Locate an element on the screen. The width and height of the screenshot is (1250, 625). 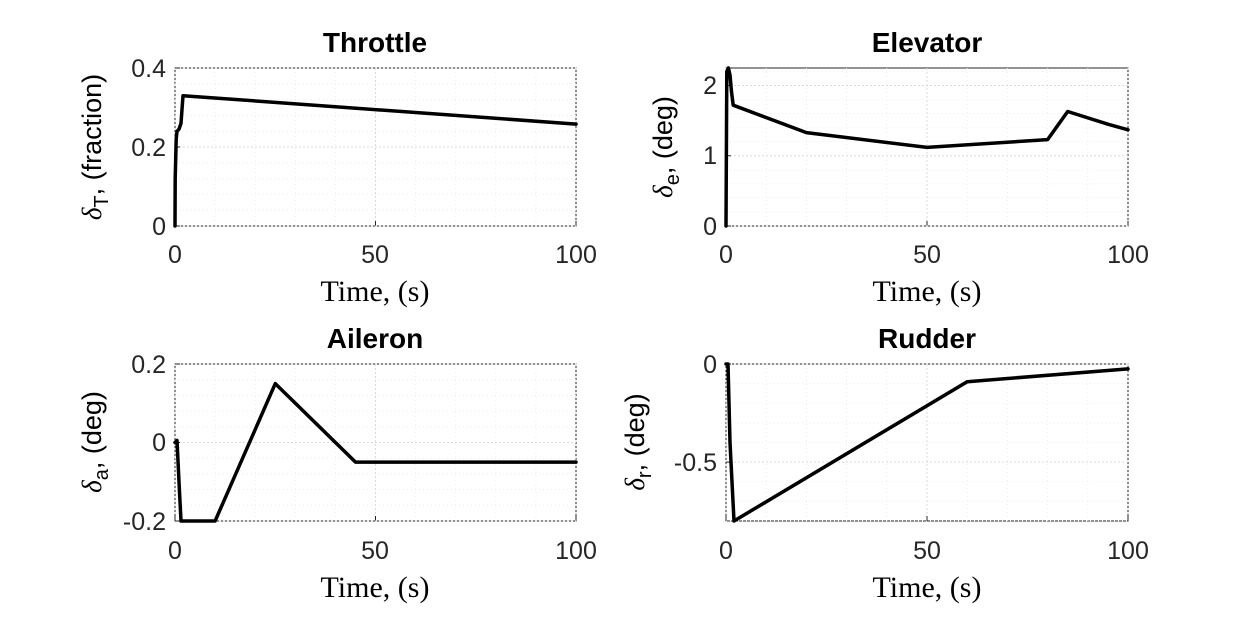
chart-title: Aileron is located at coordinates (375, 338).